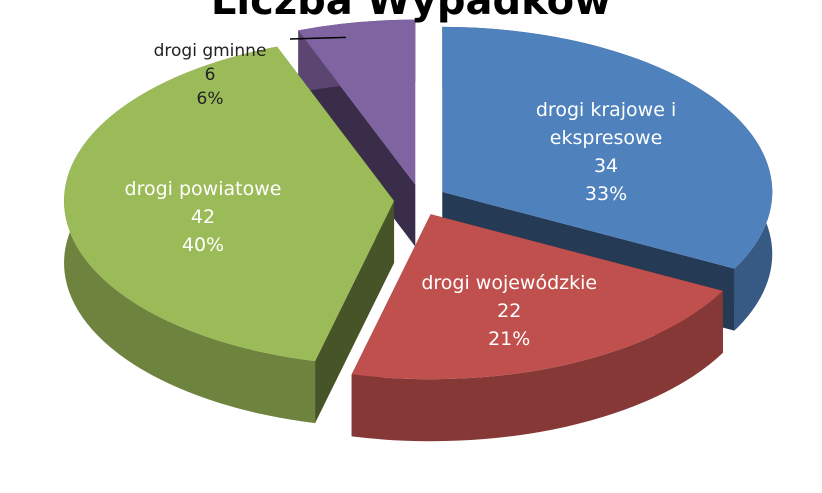 The height and width of the screenshot is (493, 822). Describe the element at coordinates (210, 51) in the screenshot. I see `category-label: drogi gminne` at that location.